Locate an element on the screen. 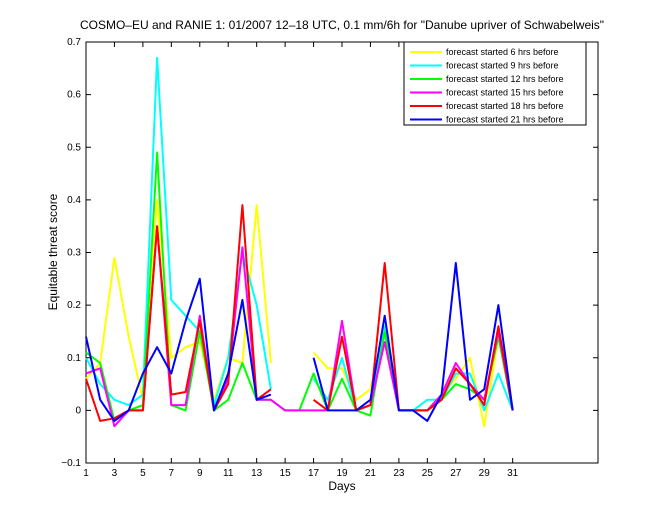  legend-entry: forecast started 12 hrs before is located at coordinates (505, 79).